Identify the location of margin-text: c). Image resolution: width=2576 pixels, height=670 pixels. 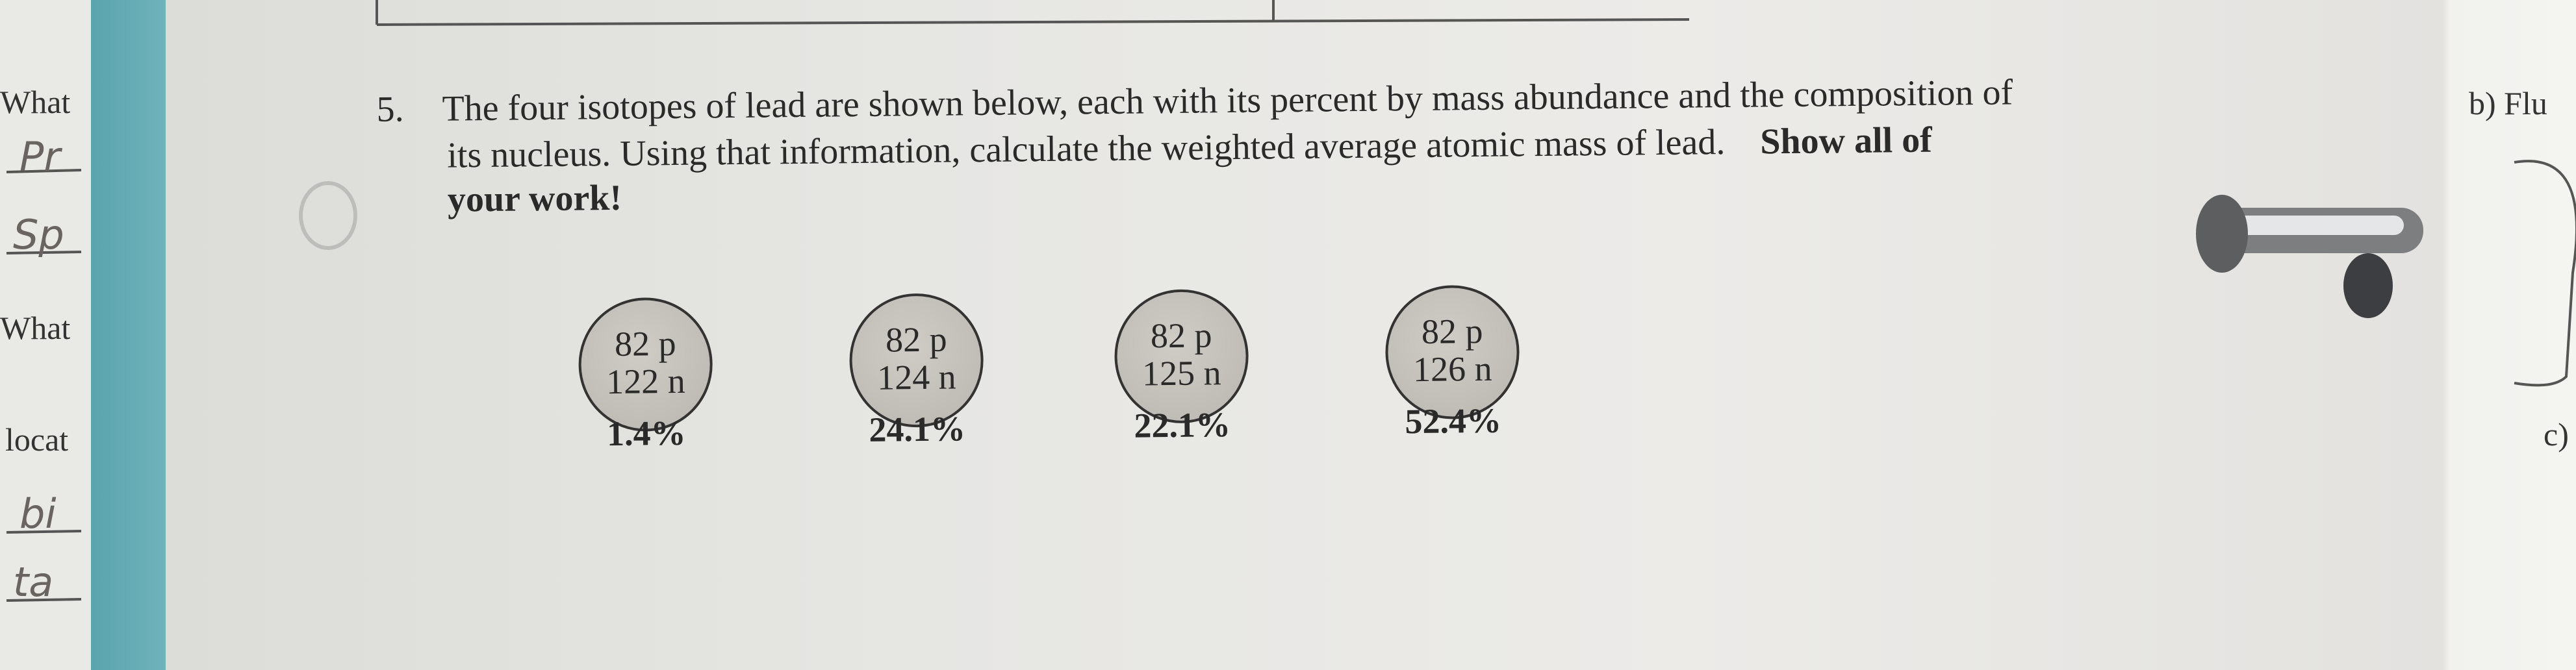
(2556, 434).